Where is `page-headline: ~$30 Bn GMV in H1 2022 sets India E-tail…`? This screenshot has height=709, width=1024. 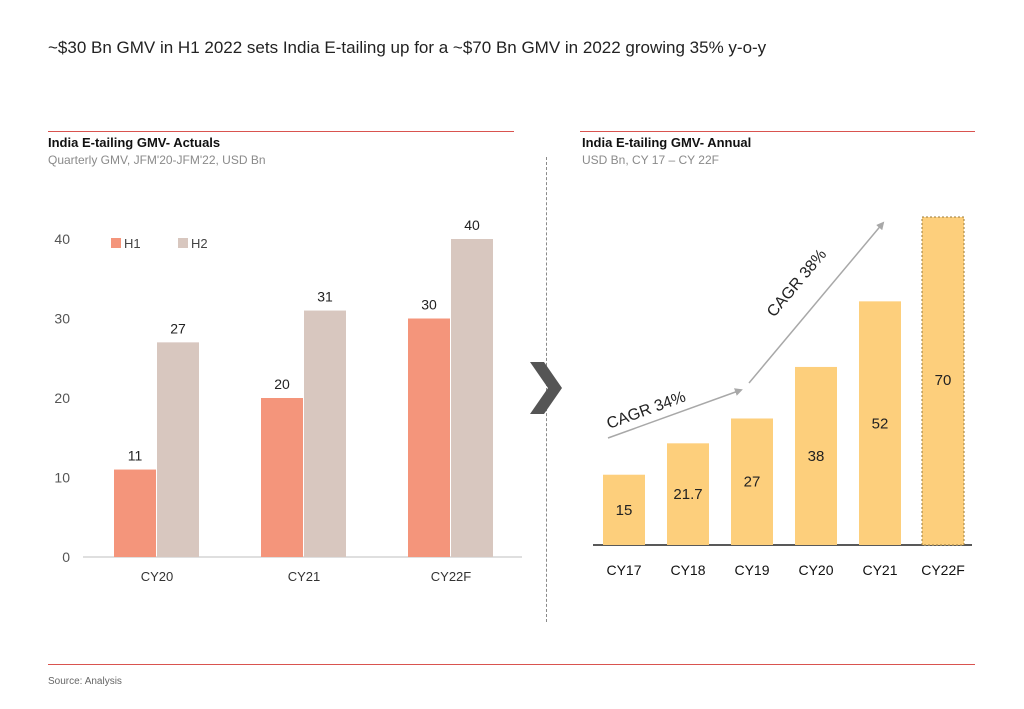
page-headline: ~$30 Bn GMV in H1 2022 sets India E-tail… is located at coordinates (407, 47).